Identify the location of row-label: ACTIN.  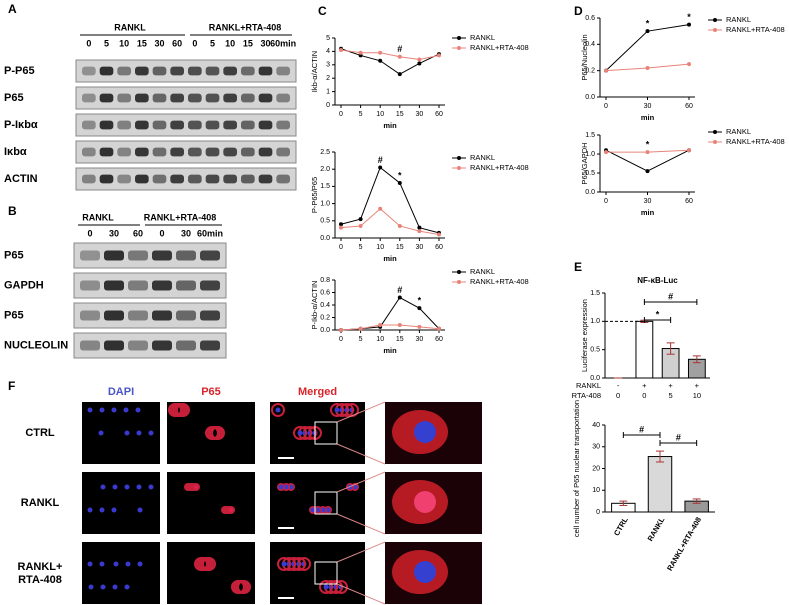
(21, 179).